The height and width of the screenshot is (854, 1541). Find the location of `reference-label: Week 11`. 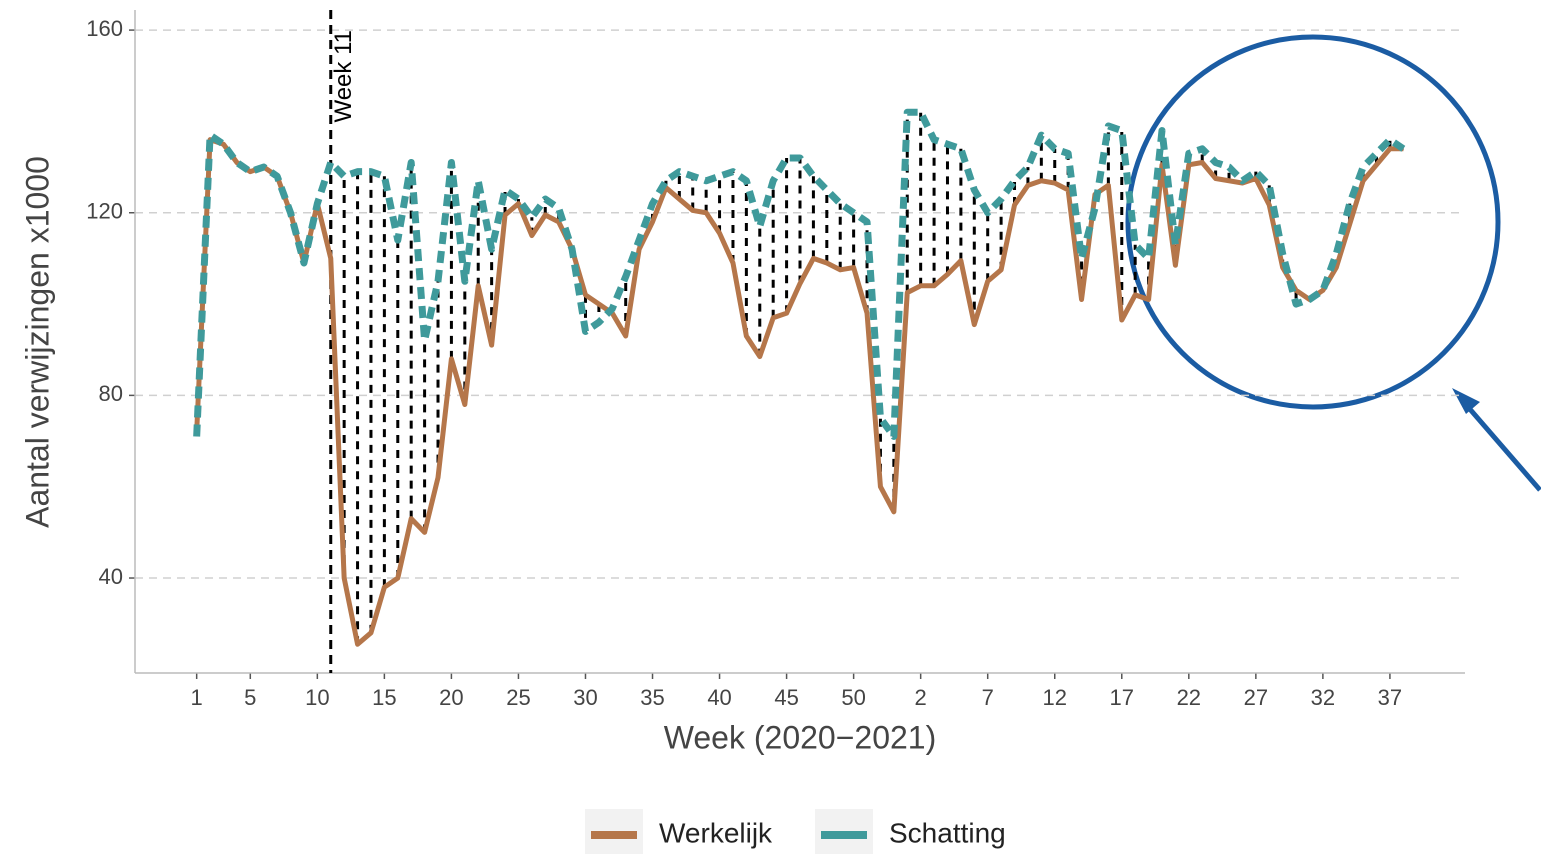

reference-label: Week 11 is located at coordinates (343, 76).